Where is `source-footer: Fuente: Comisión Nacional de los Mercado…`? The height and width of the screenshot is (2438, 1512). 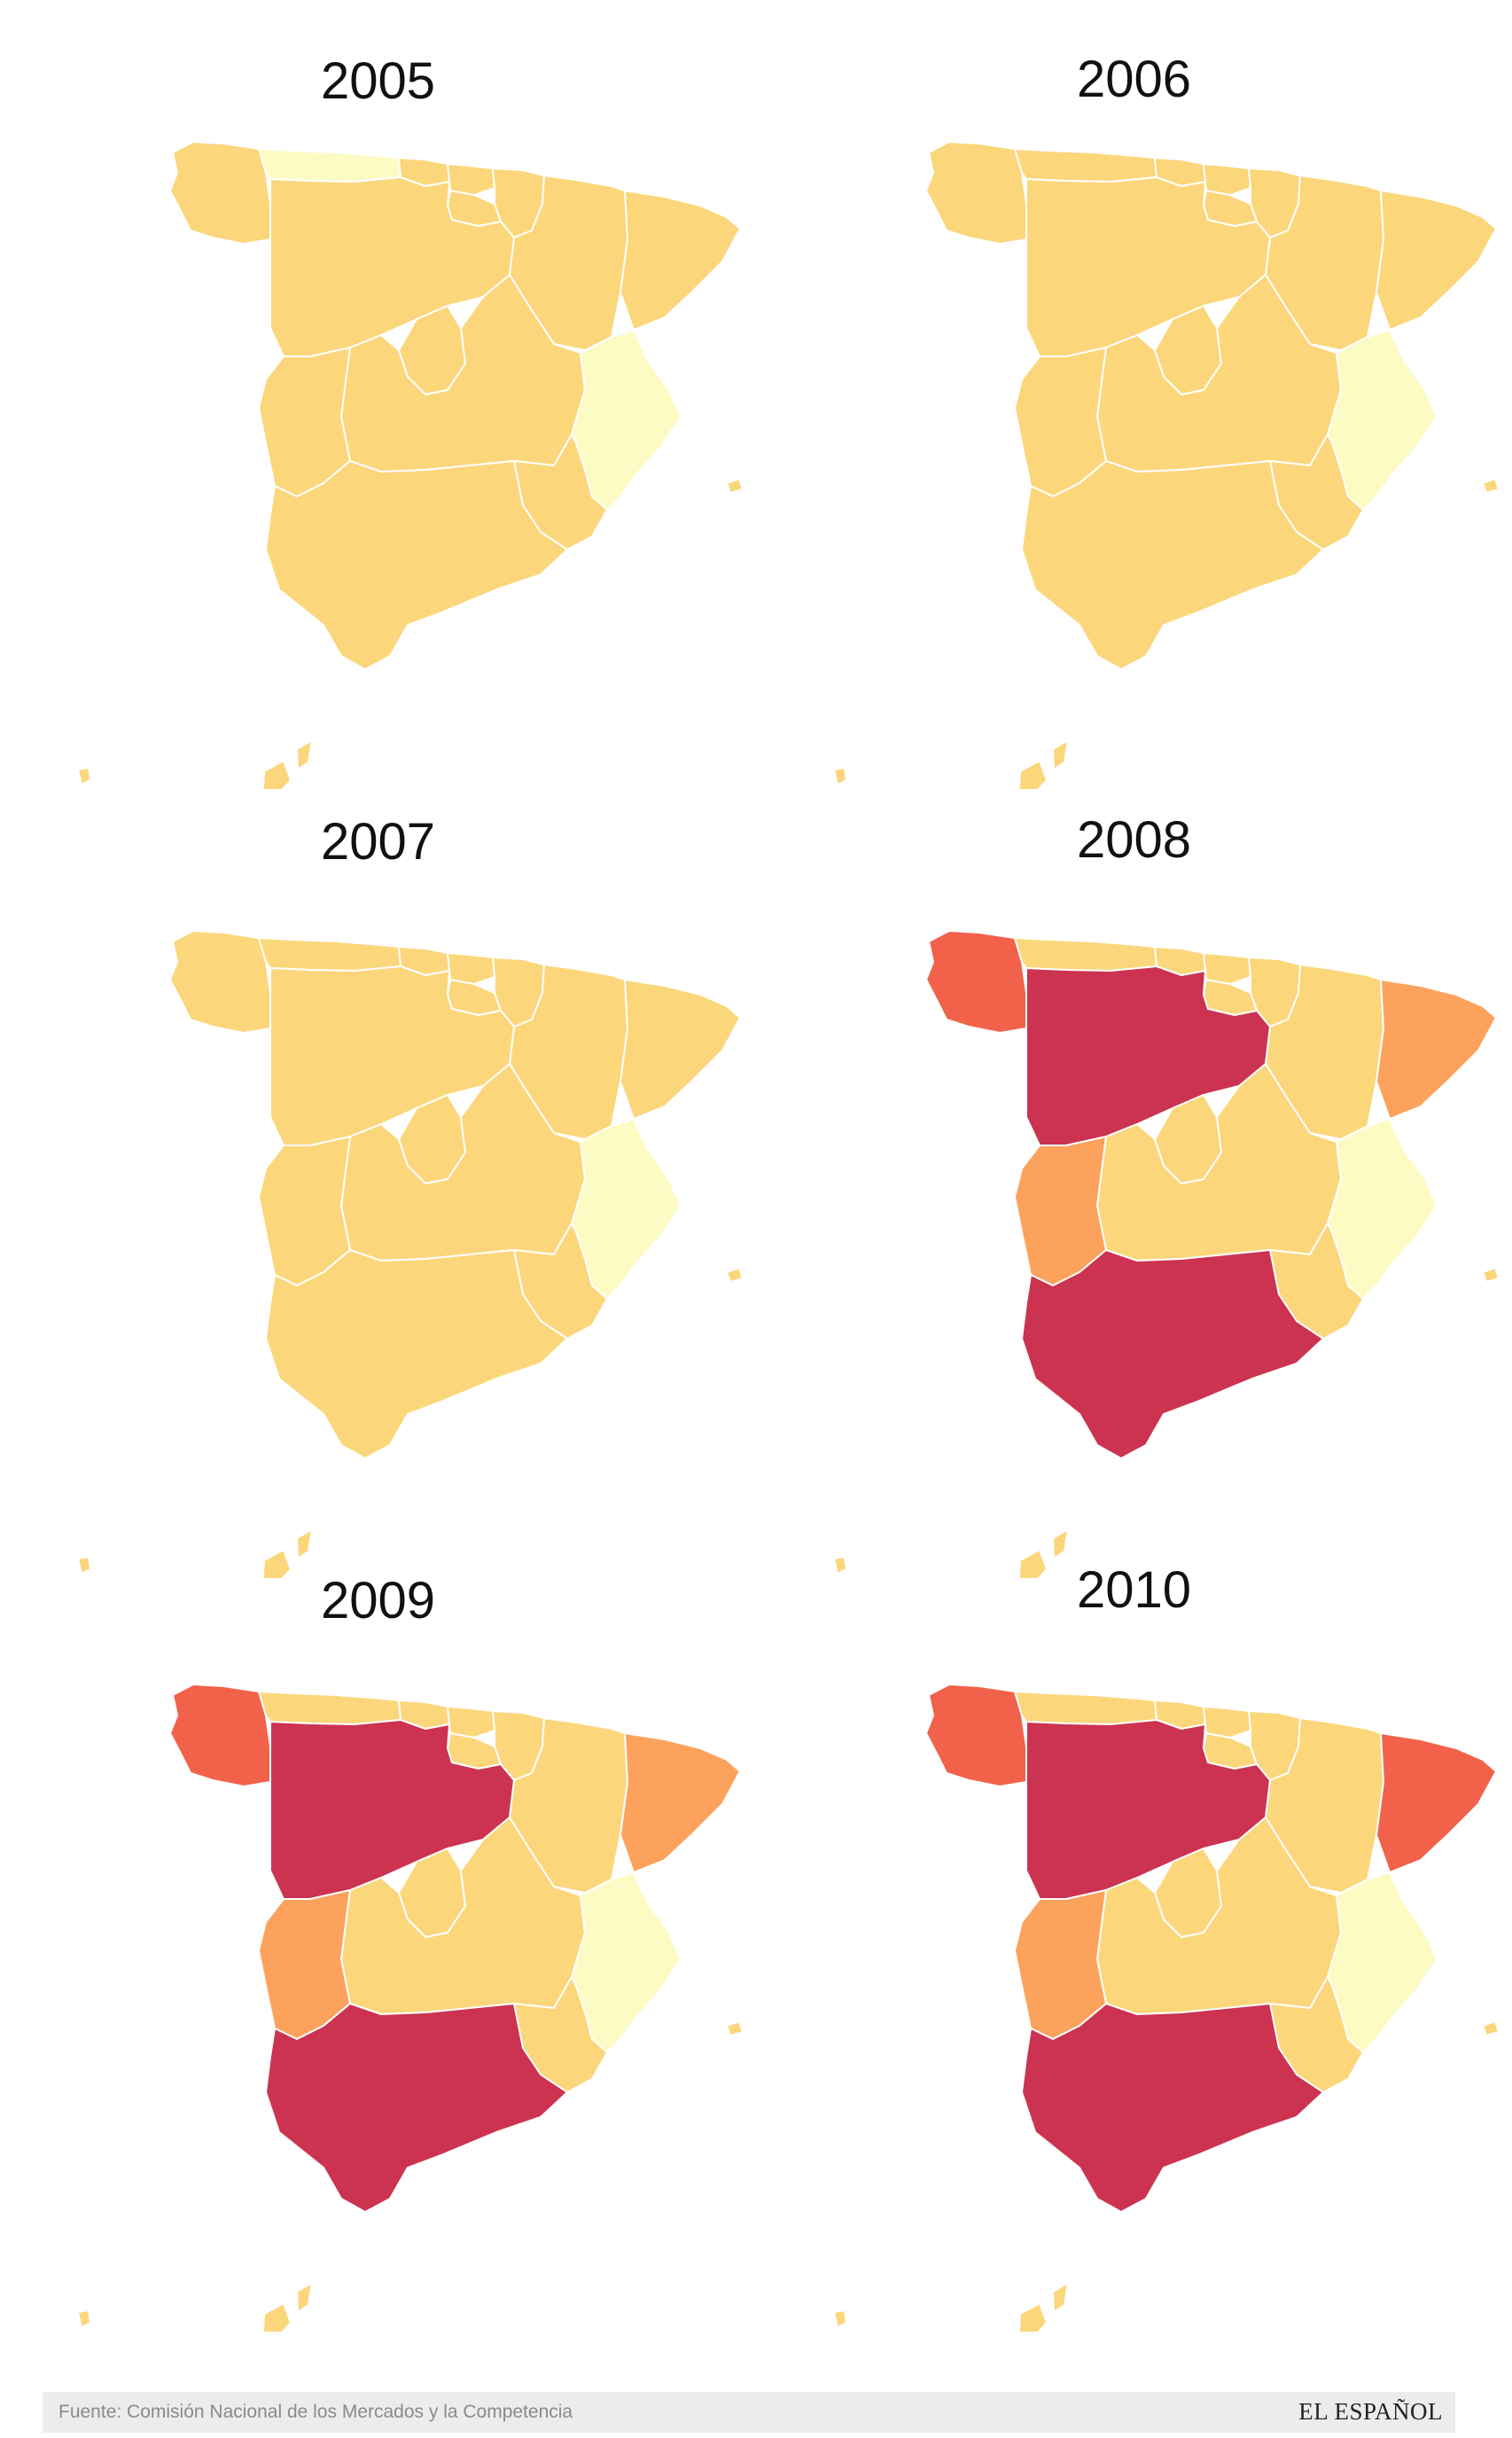
source-footer: Fuente: Comisión Nacional de los Mercado… is located at coordinates (749, 2412).